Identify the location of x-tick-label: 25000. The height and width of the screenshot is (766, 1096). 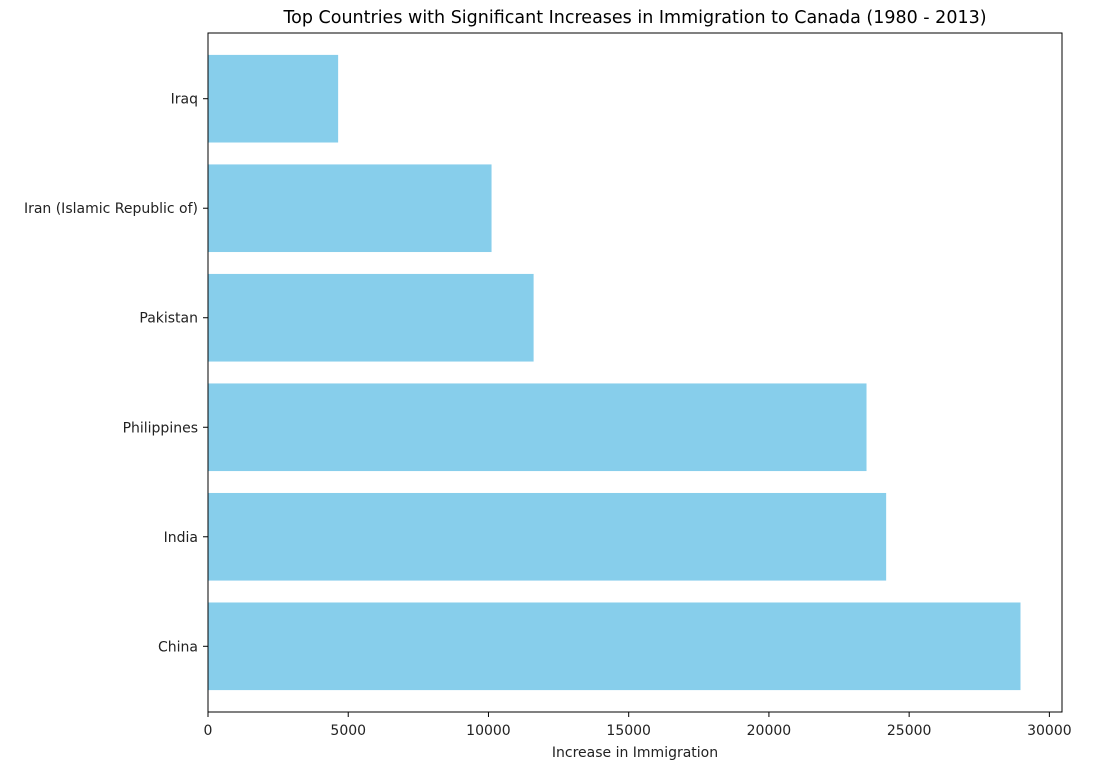
(909, 731).